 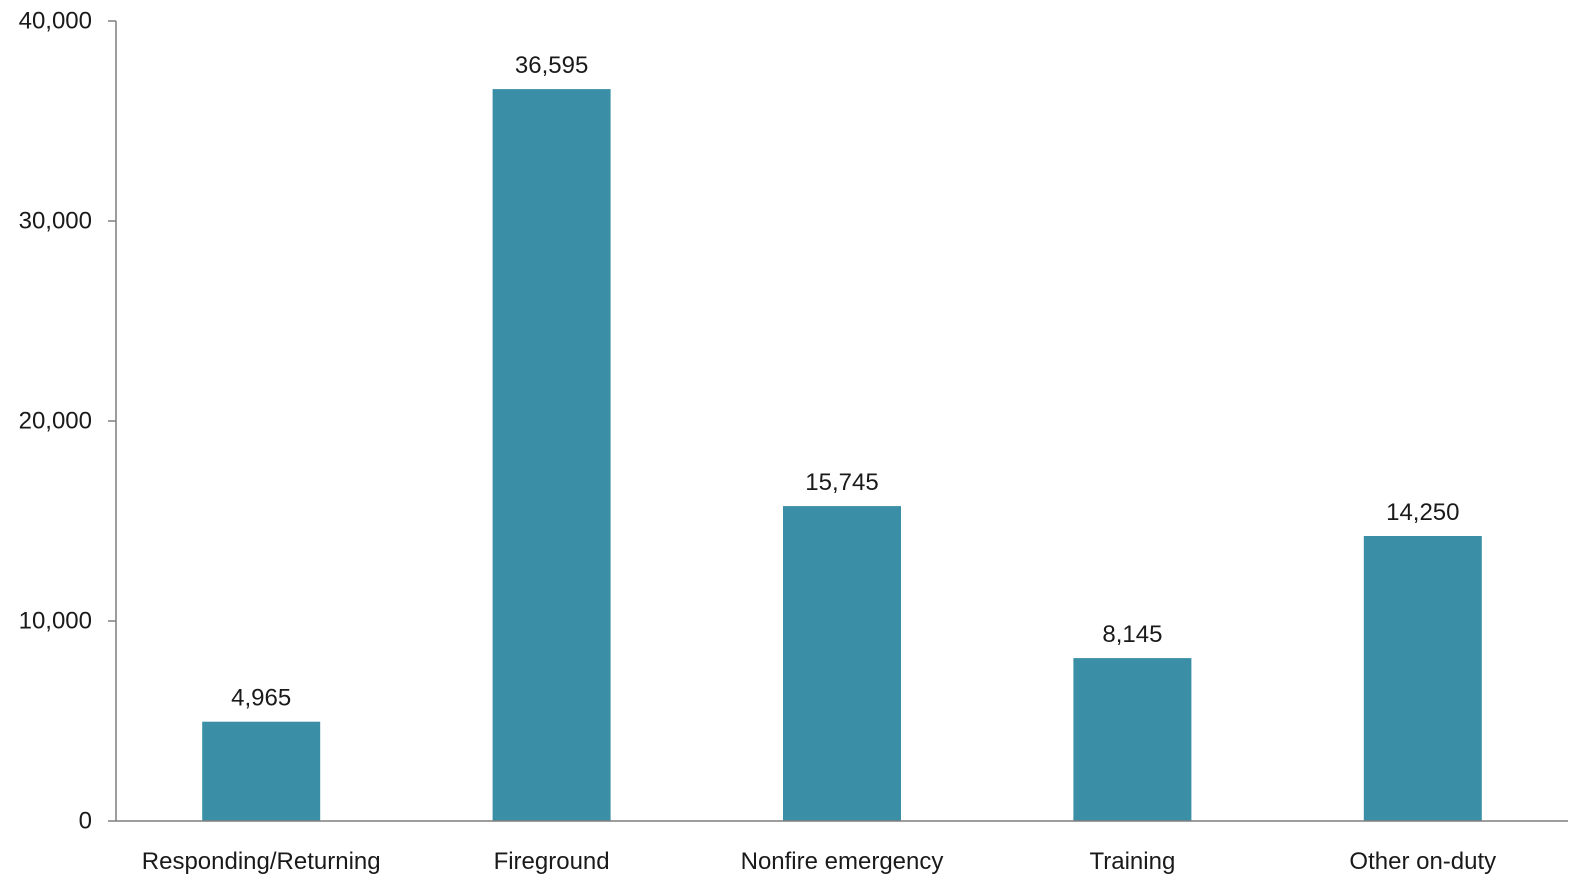 I want to click on x-category-label: Nonfire emergency, so click(x=842, y=861).